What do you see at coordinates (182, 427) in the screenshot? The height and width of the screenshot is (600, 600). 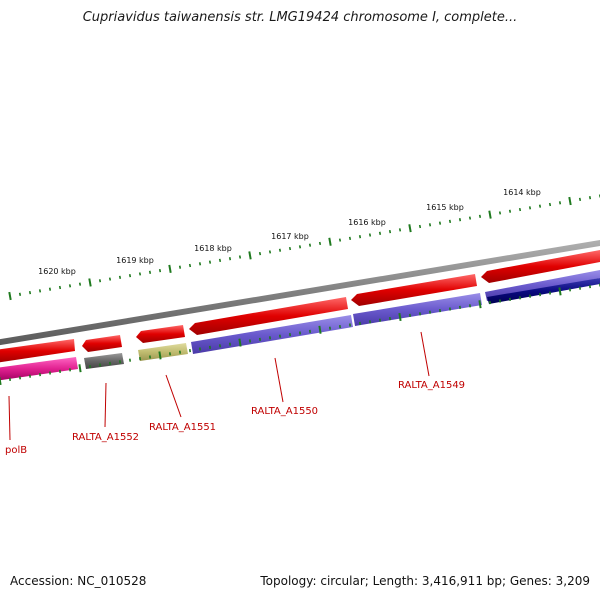 I see `gene-label-RALTA_A1551: RALTA_A1551` at bounding box center [182, 427].